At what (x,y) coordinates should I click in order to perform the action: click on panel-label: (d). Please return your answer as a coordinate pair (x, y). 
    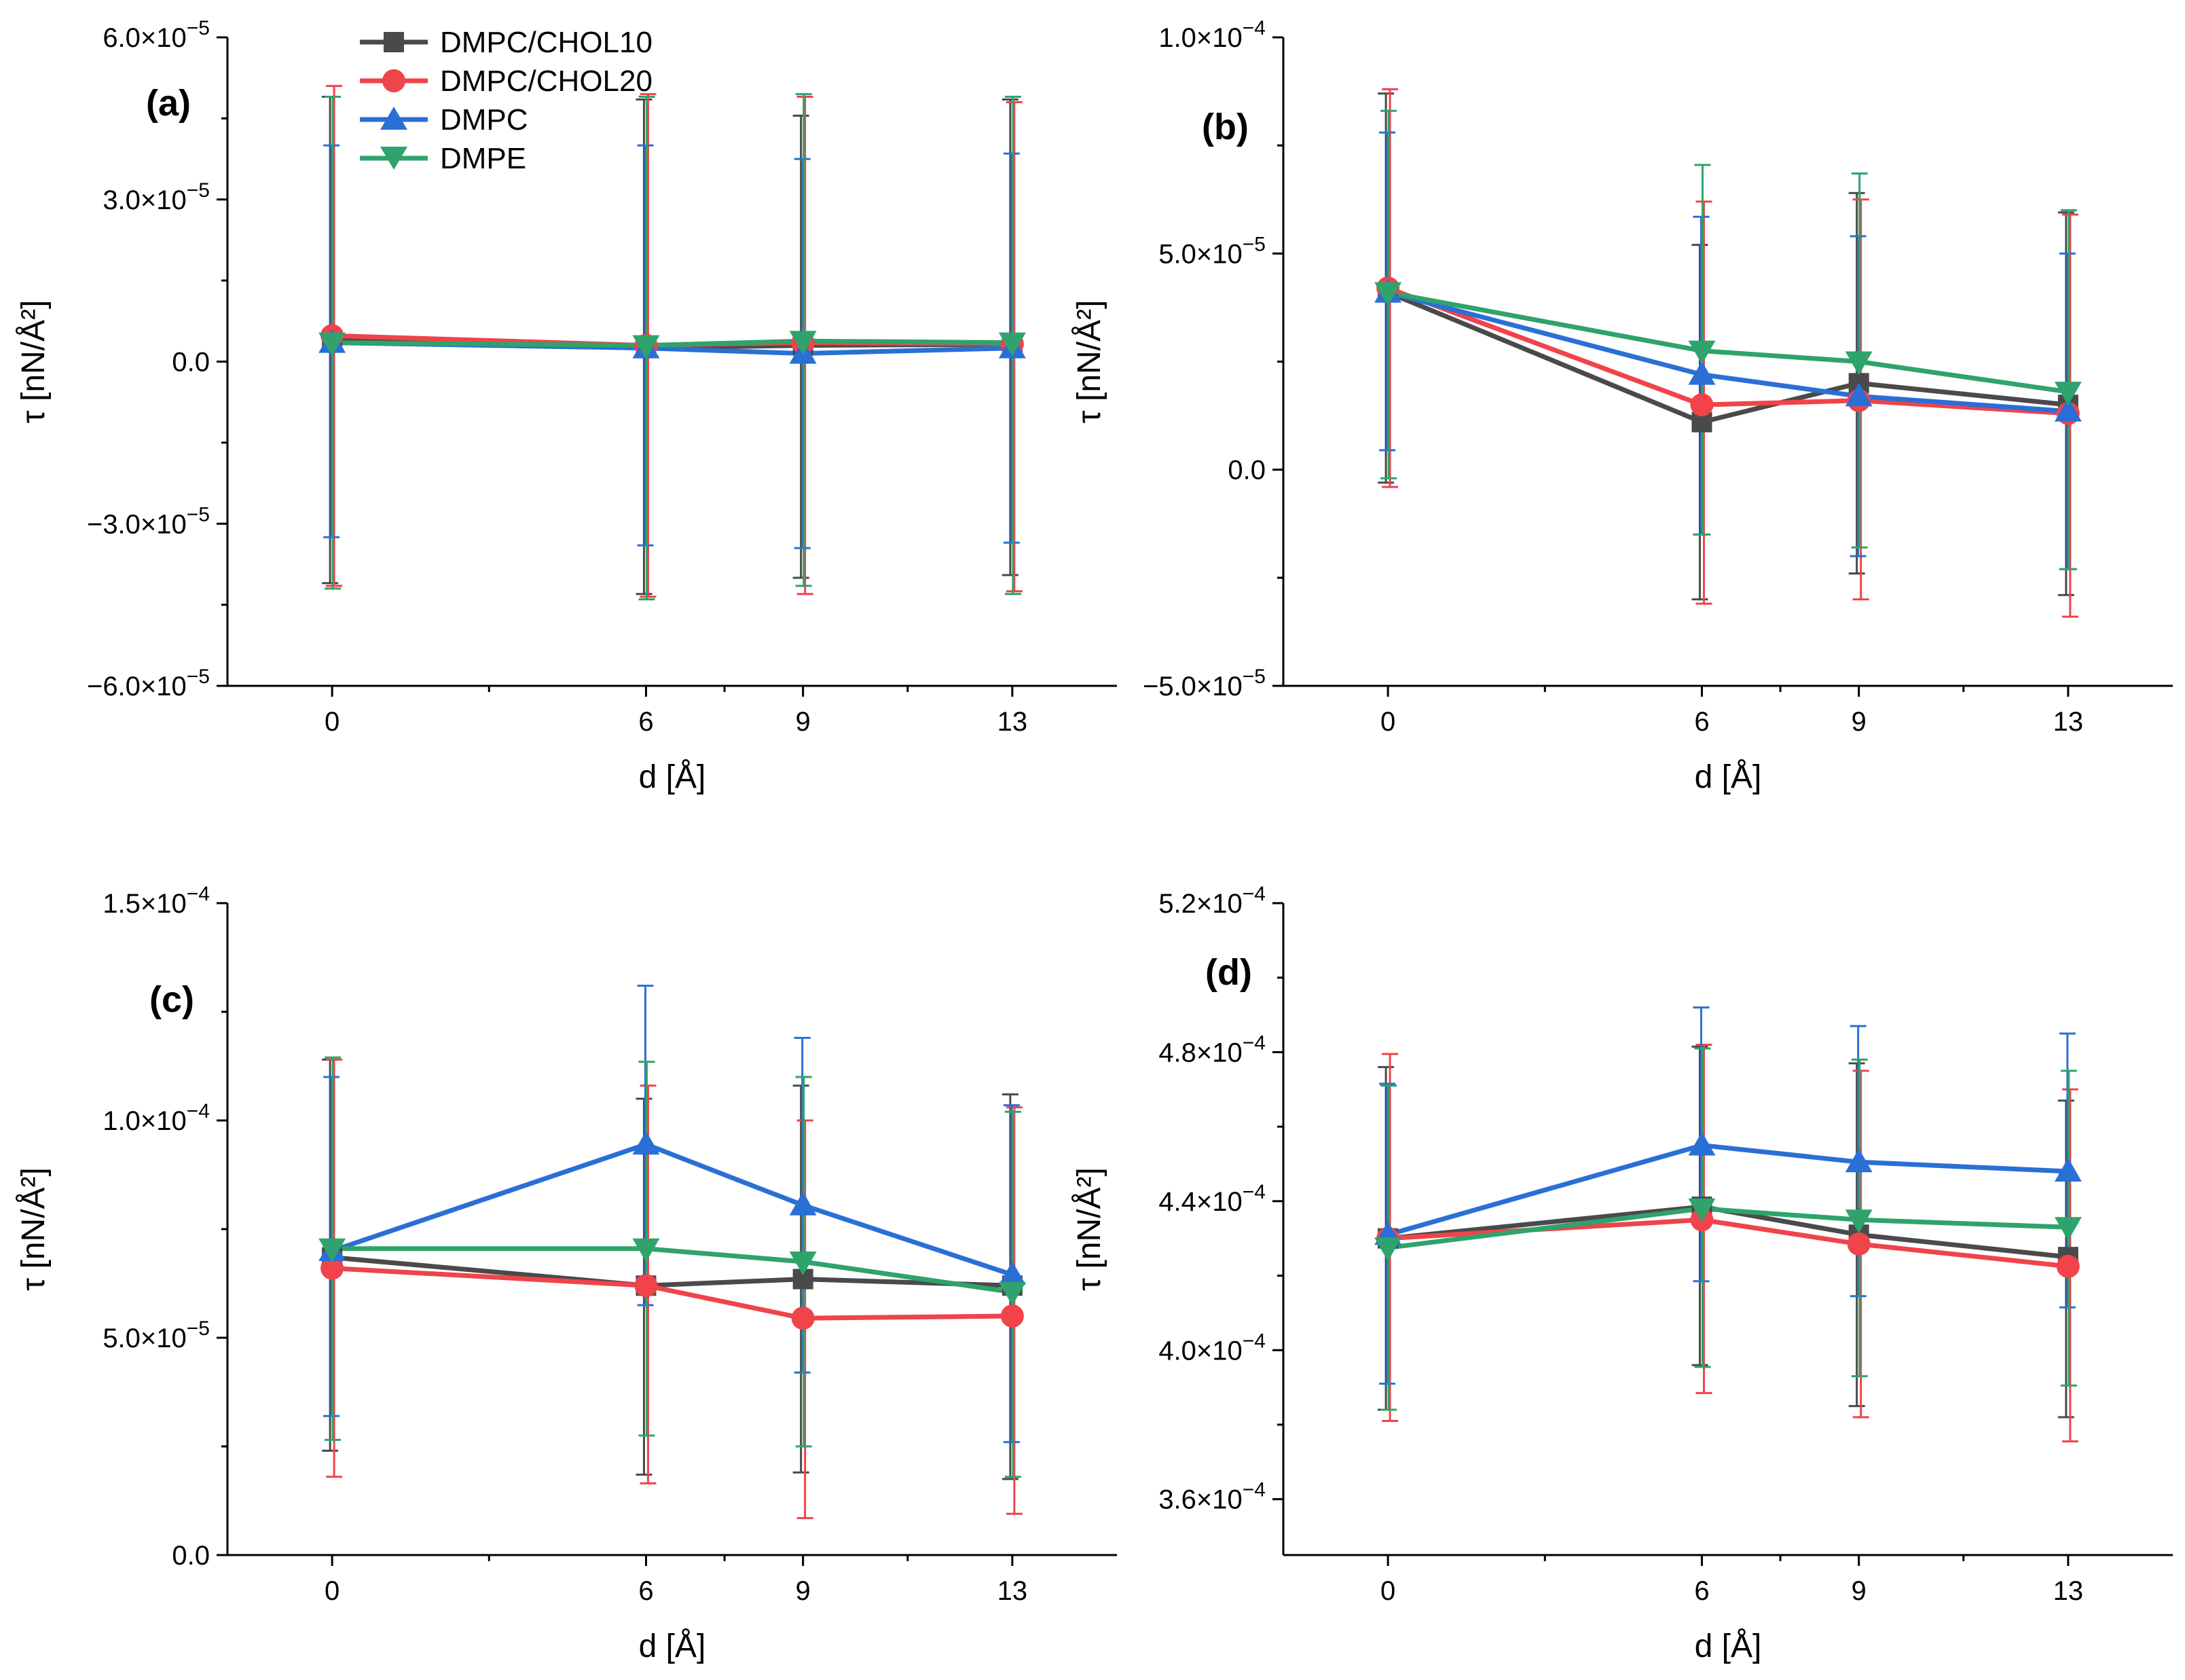
    Looking at the image, I should click on (1229, 972).